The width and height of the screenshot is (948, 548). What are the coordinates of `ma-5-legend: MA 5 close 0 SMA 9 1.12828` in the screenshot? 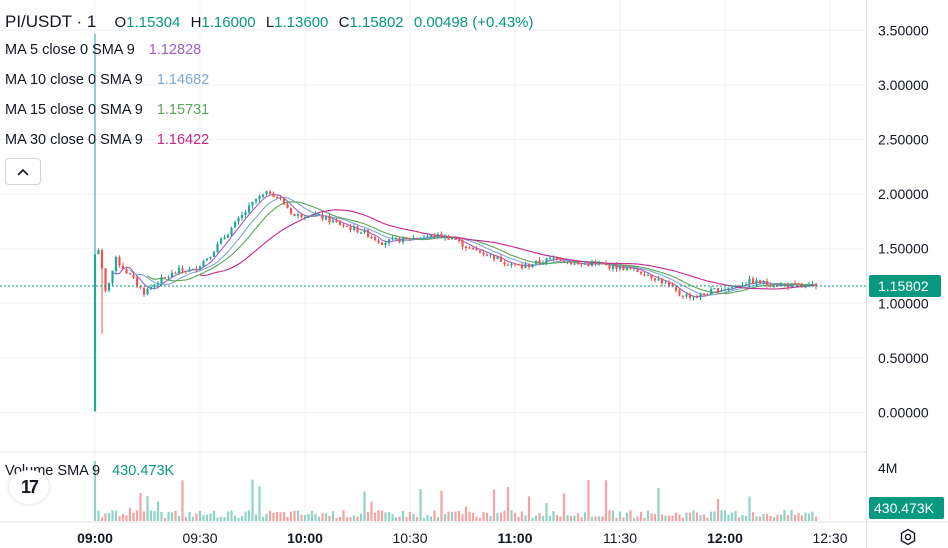 It's located at (103, 50).